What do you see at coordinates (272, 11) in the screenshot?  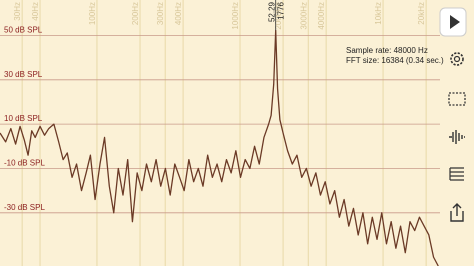 I see `peak-level: 52.29` at bounding box center [272, 11].